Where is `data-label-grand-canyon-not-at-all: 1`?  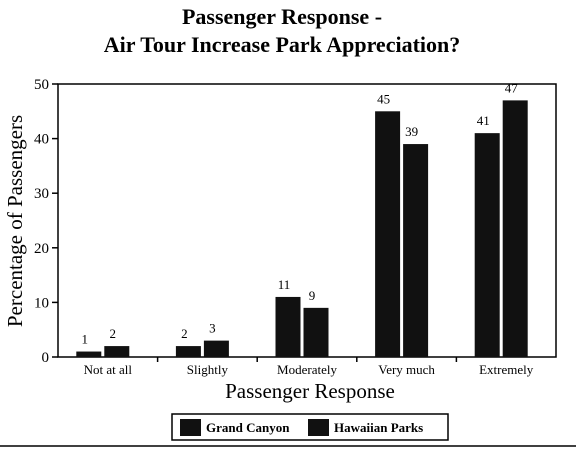 data-label-grand-canyon-not-at-all: 1 is located at coordinates (85, 339).